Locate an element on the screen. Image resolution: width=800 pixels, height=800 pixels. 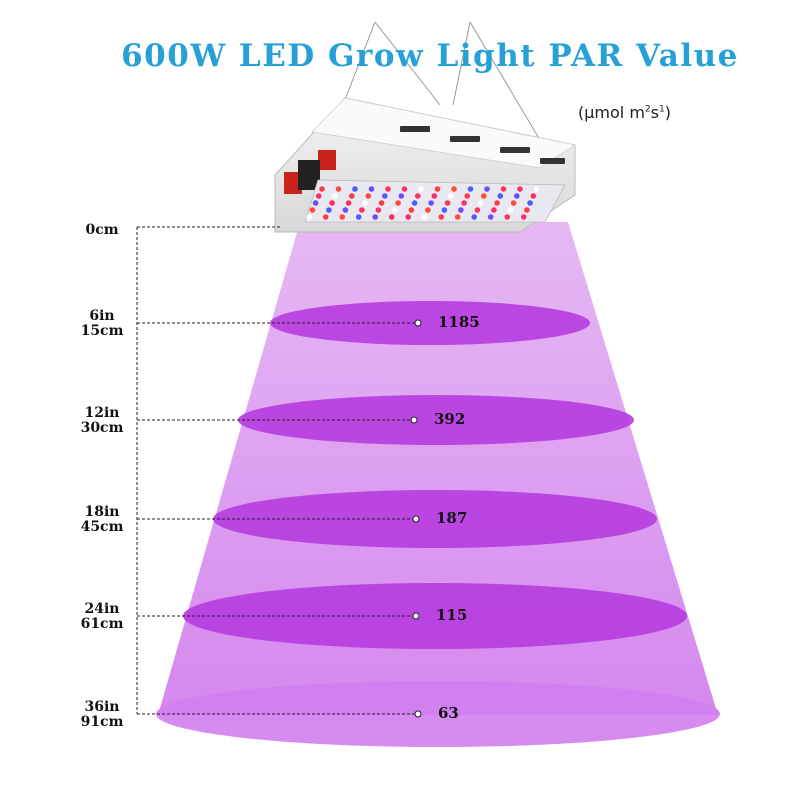
distance-inches: 36in is located at coordinates (102, 707).